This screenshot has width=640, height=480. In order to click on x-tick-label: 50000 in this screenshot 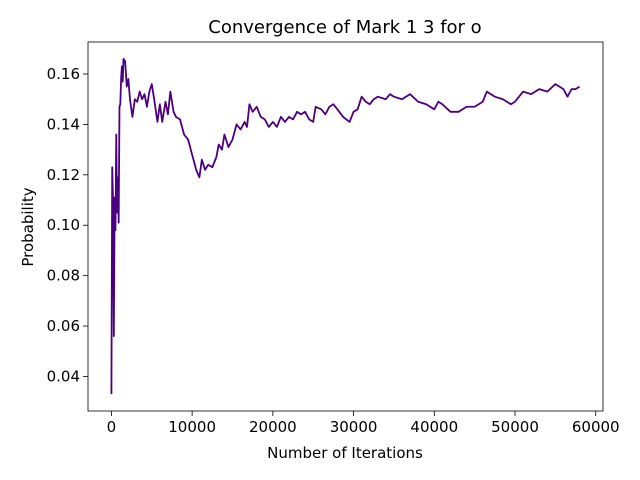, I will do `click(515, 427)`.